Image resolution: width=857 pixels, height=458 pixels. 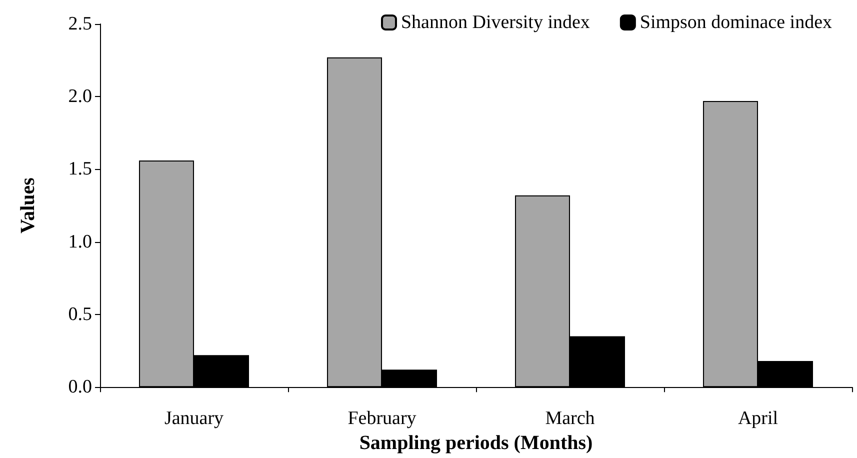 I want to click on y-tick-label: 1.0, so click(x=80, y=241).